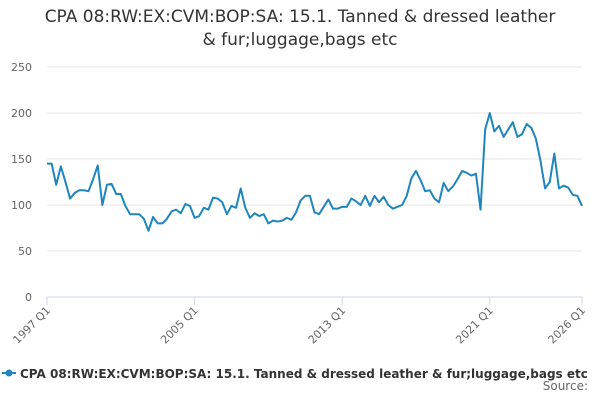  What do you see at coordinates (32, 325) in the screenshot?
I see `x-tick-label: 1997 Q1` at bounding box center [32, 325].